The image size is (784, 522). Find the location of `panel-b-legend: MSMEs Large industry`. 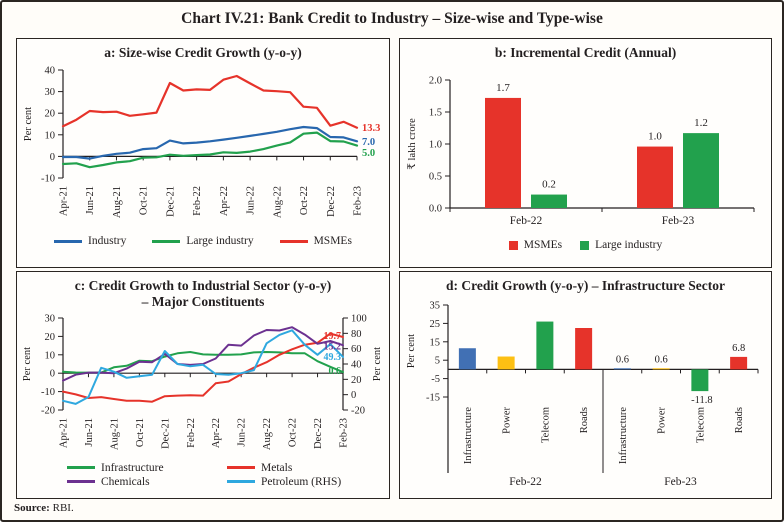

panel-b-legend: MSMEs Large industry is located at coordinates (585, 245).